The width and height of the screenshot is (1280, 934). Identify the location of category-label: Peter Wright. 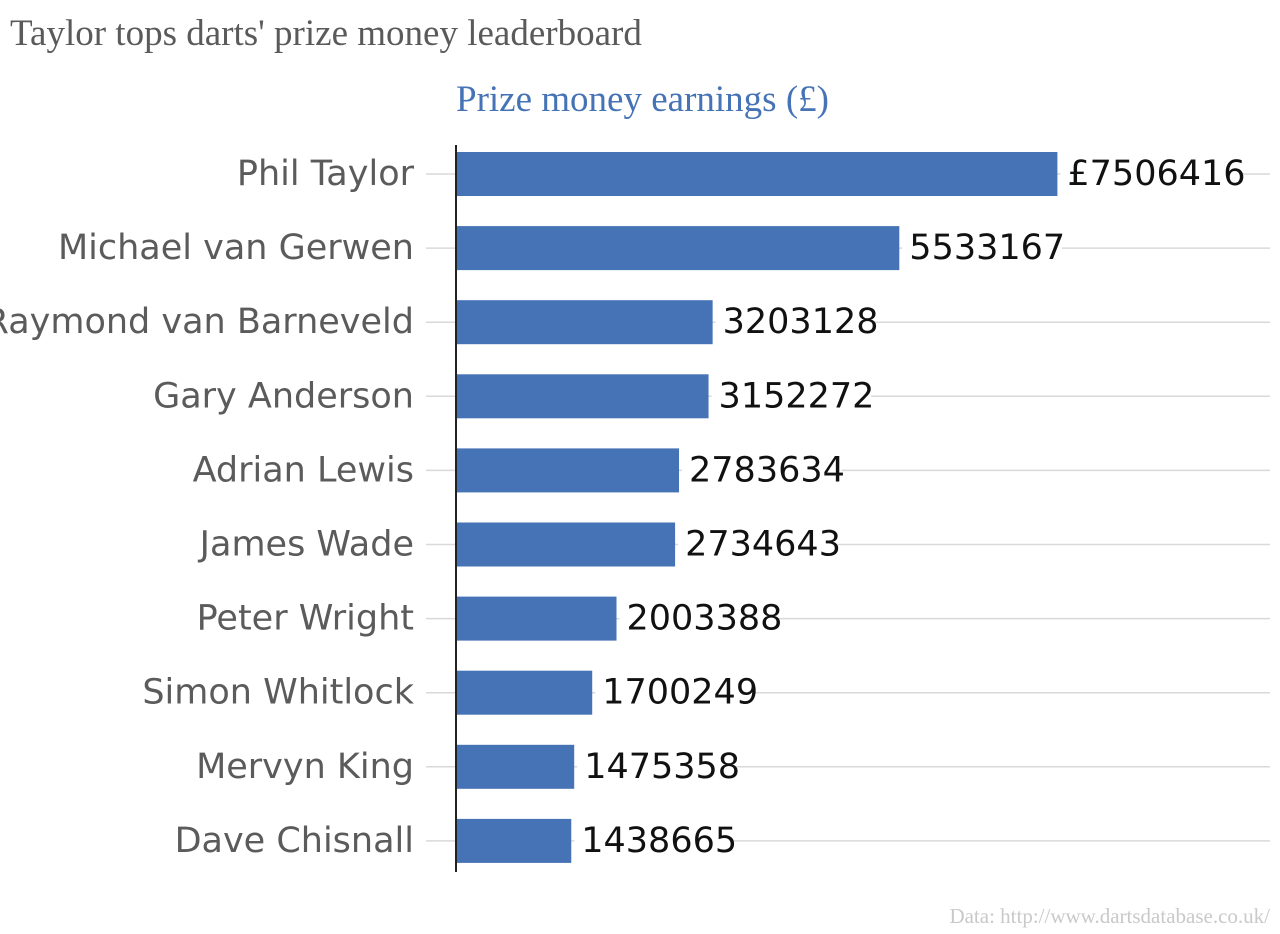
(305, 619).